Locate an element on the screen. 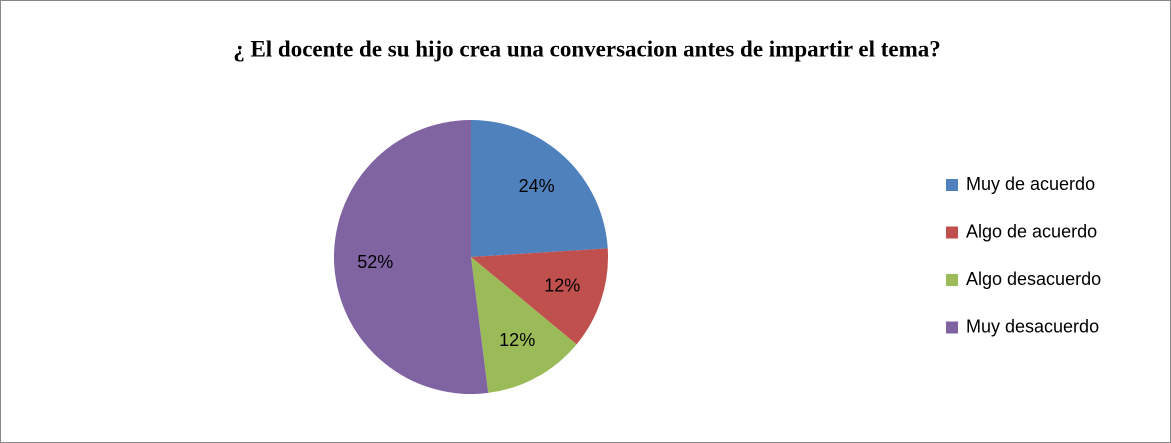  legend-label: Muy de acuerdo is located at coordinates (1030, 184).